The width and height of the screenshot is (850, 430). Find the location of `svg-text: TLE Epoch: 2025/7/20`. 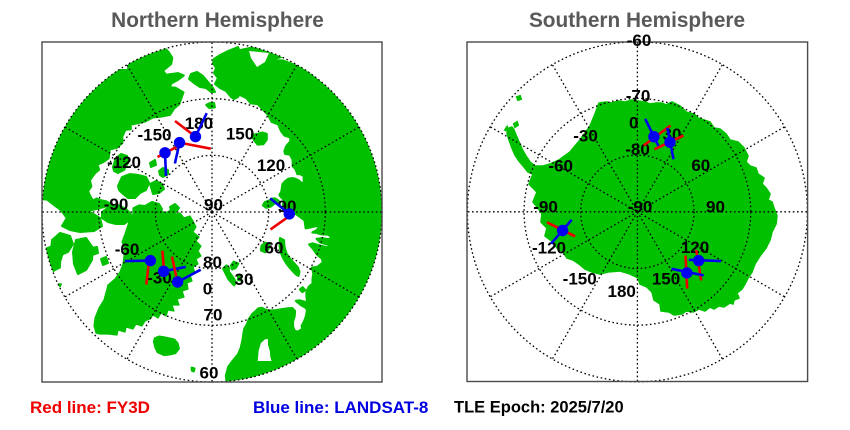

svg-text: TLE Epoch: 2025/7/20 is located at coordinates (539, 408).